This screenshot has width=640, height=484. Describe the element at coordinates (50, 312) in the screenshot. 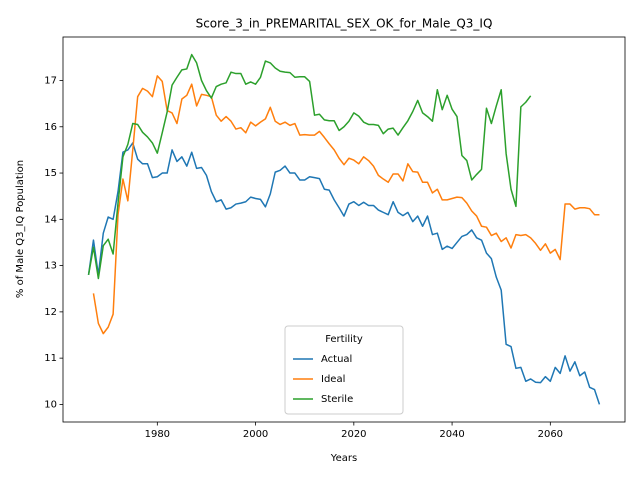

I see `y-tick-label: 12` at that location.